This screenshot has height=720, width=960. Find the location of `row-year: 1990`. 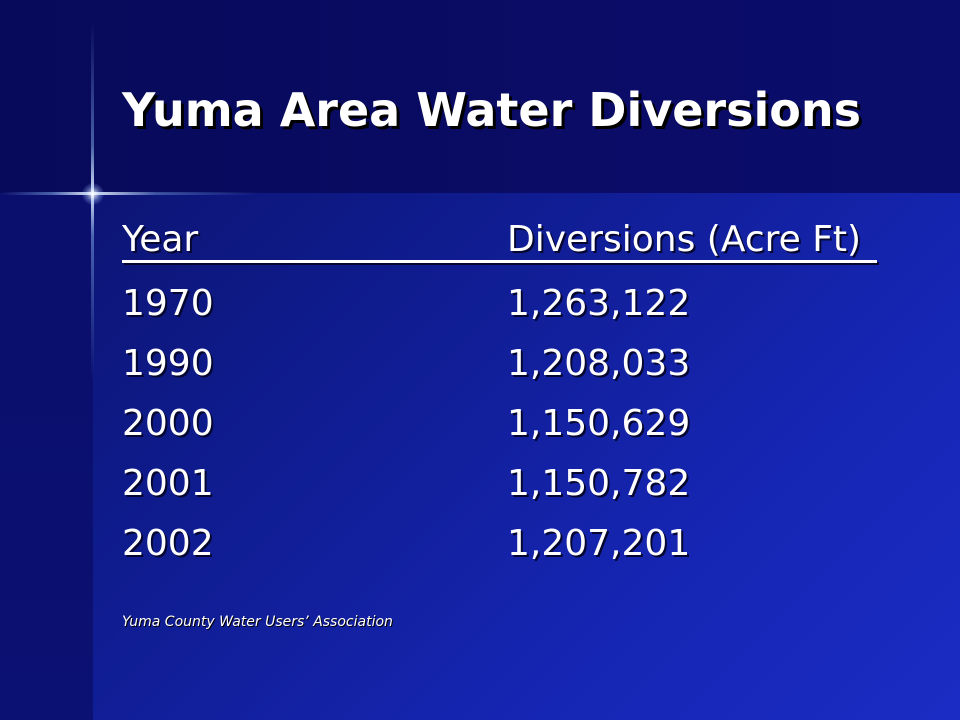

row-year: 1990 is located at coordinates (168, 363).